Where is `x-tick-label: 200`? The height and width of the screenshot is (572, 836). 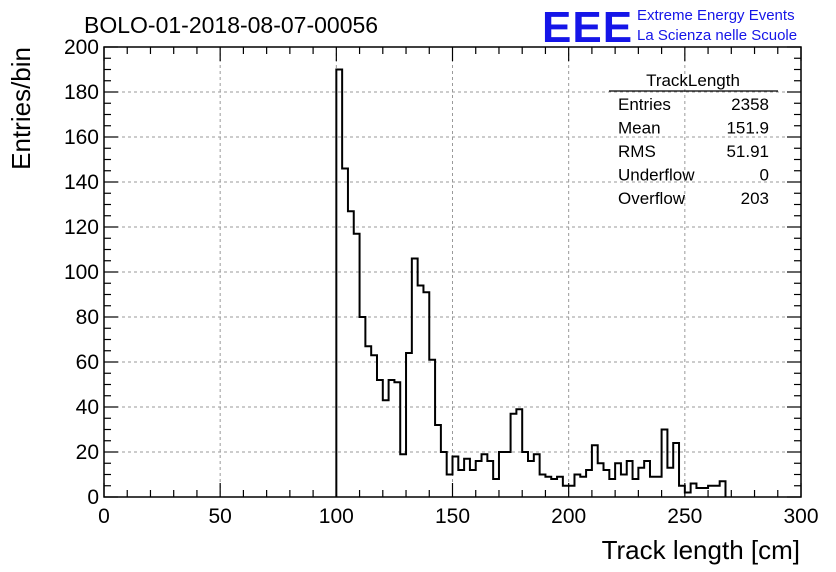 x-tick-label: 200 is located at coordinates (568, 516).